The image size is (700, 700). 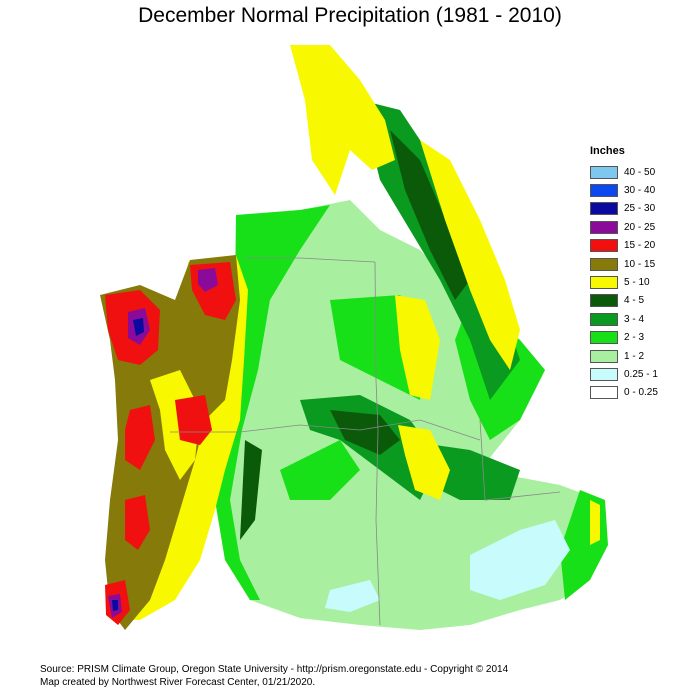 I want to click on legend-item: 1 - 2, so click(x=640, y=356).